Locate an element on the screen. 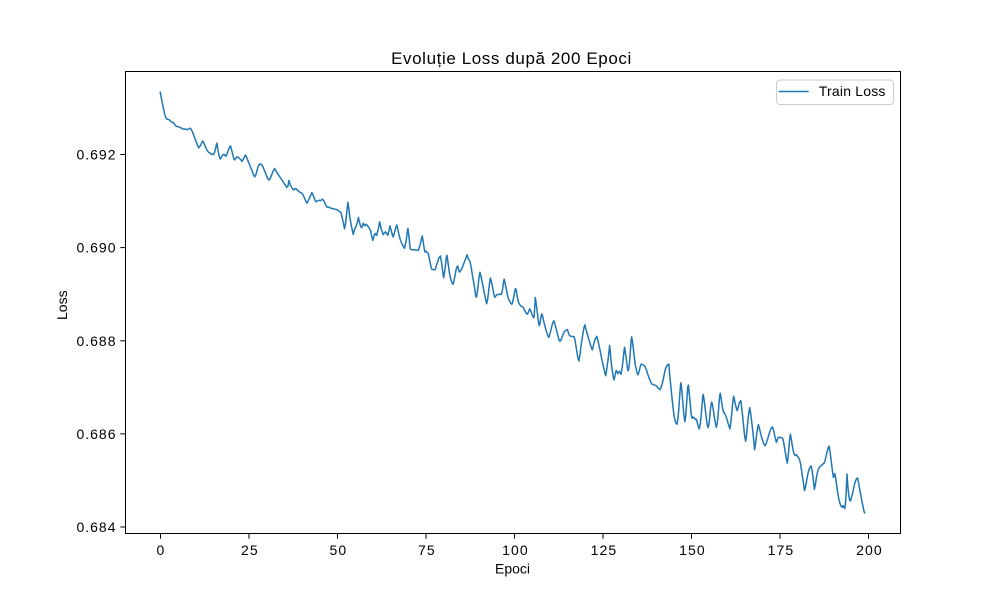 This screenshot has width=1000, height=600. svg-text: Evoluție Loss după 200 Epoci is located at coordinates (511, 58).